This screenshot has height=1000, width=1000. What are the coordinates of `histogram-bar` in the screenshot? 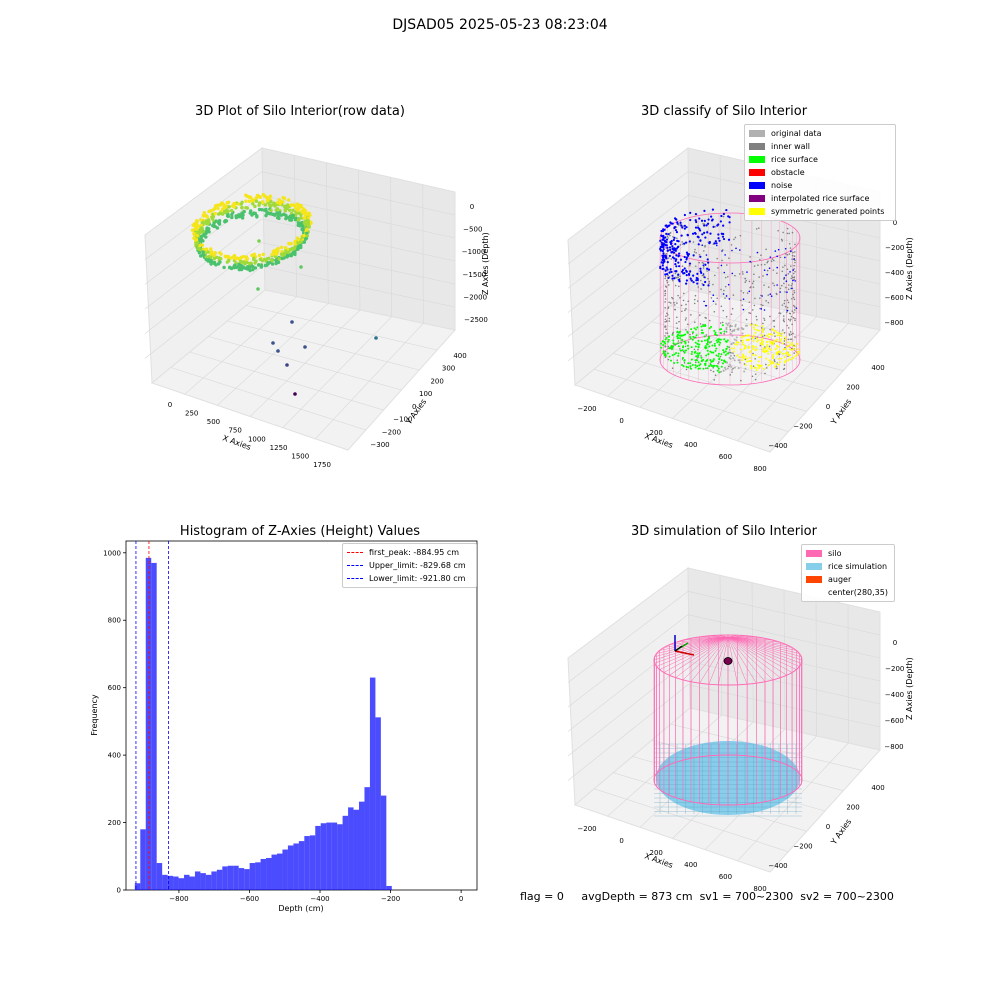 It's located at (296, 866).